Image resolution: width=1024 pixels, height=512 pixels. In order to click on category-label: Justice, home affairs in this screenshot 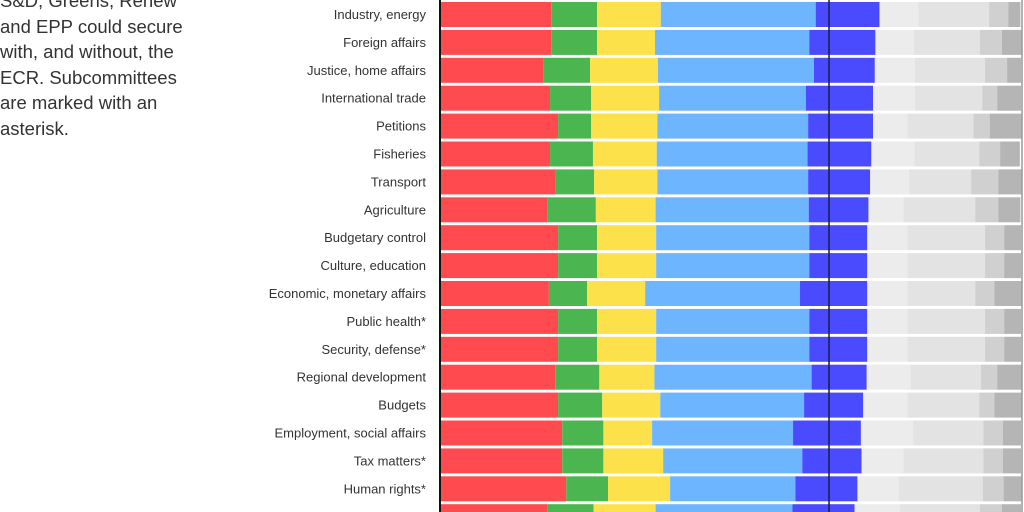, I will do `click(366, 70)`.